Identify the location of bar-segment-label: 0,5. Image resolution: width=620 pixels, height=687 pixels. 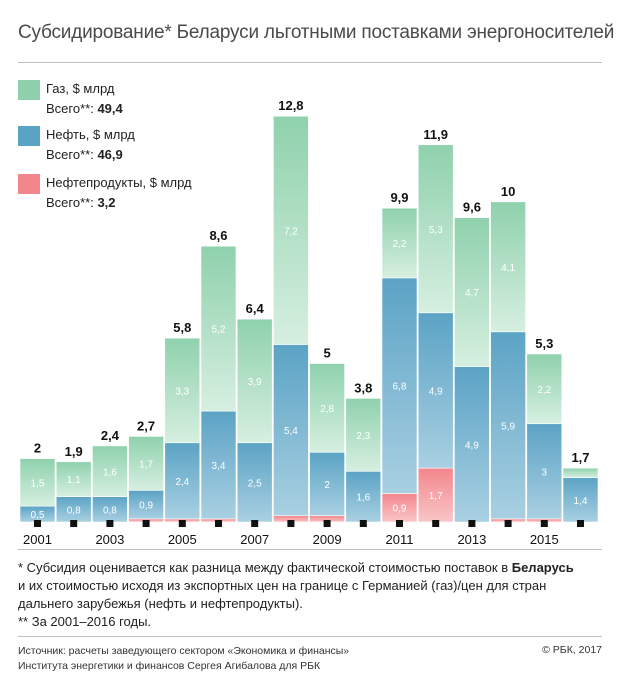
(38, 515).